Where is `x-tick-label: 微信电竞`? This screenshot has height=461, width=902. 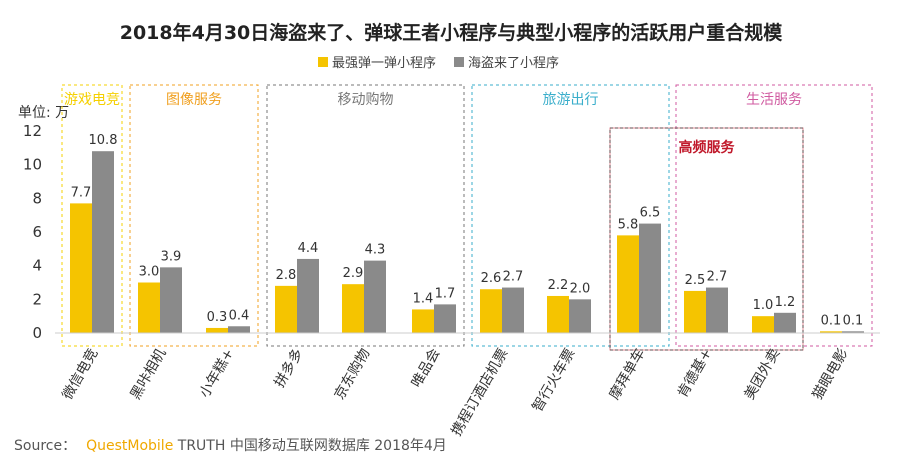 x-tick-label: 微信电竞 is located at coordinates (80, 374).